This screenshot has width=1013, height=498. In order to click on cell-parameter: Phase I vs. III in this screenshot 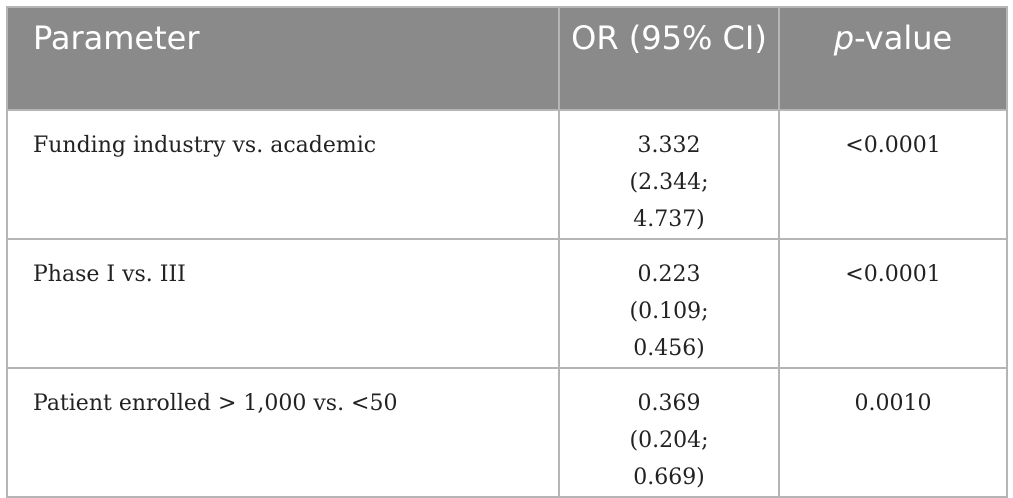, I will do `click(283, 303)`.